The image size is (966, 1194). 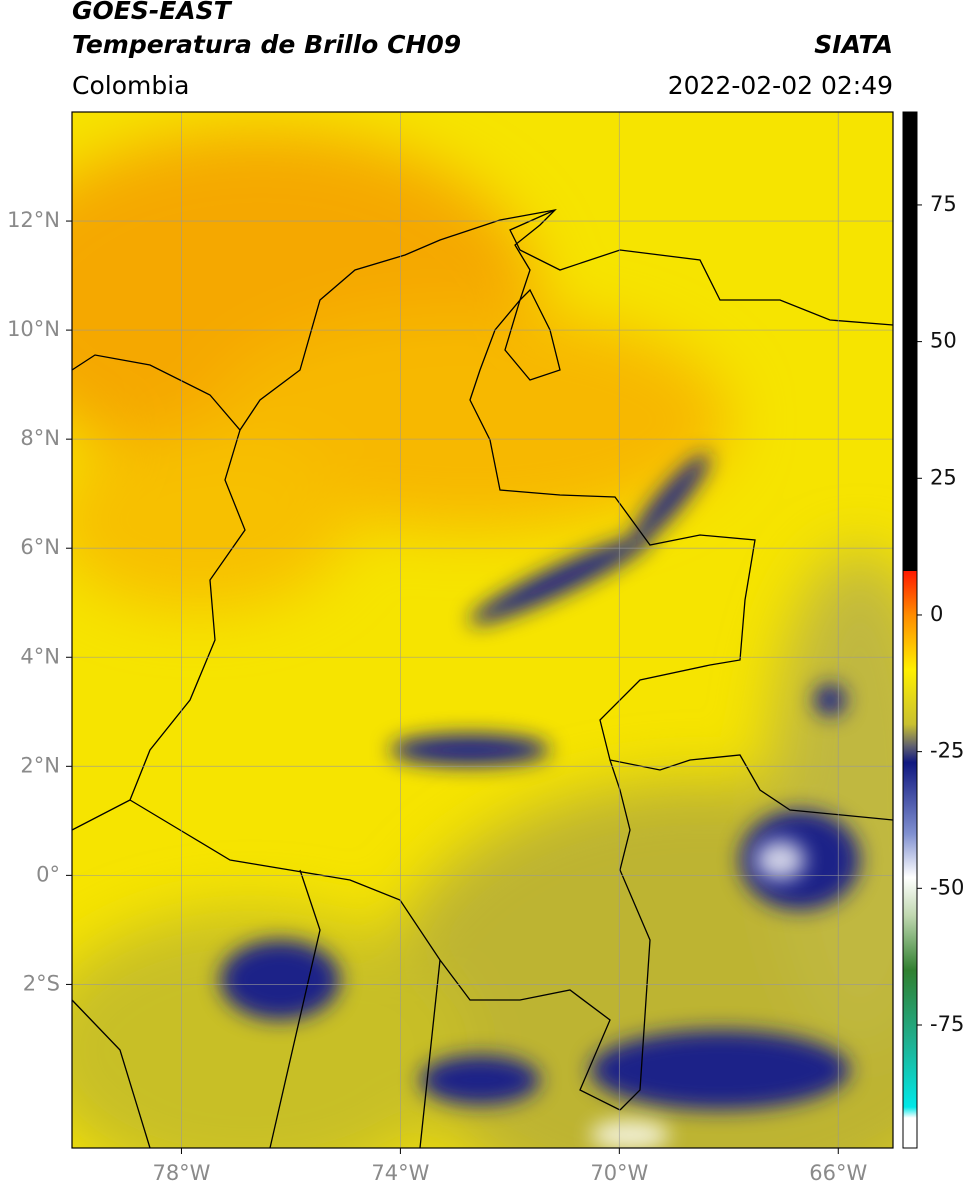 I want to click on y-tick-label: 4°N, so click(x=40, y=656).